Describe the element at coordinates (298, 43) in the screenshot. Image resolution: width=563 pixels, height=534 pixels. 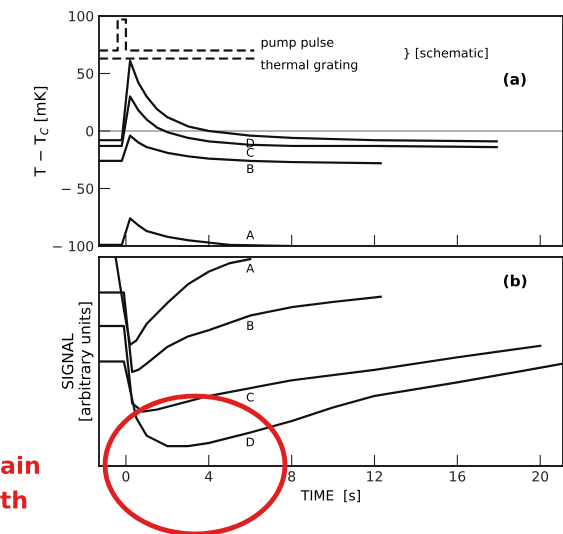
I see `series-label: pump pulse` at that location.